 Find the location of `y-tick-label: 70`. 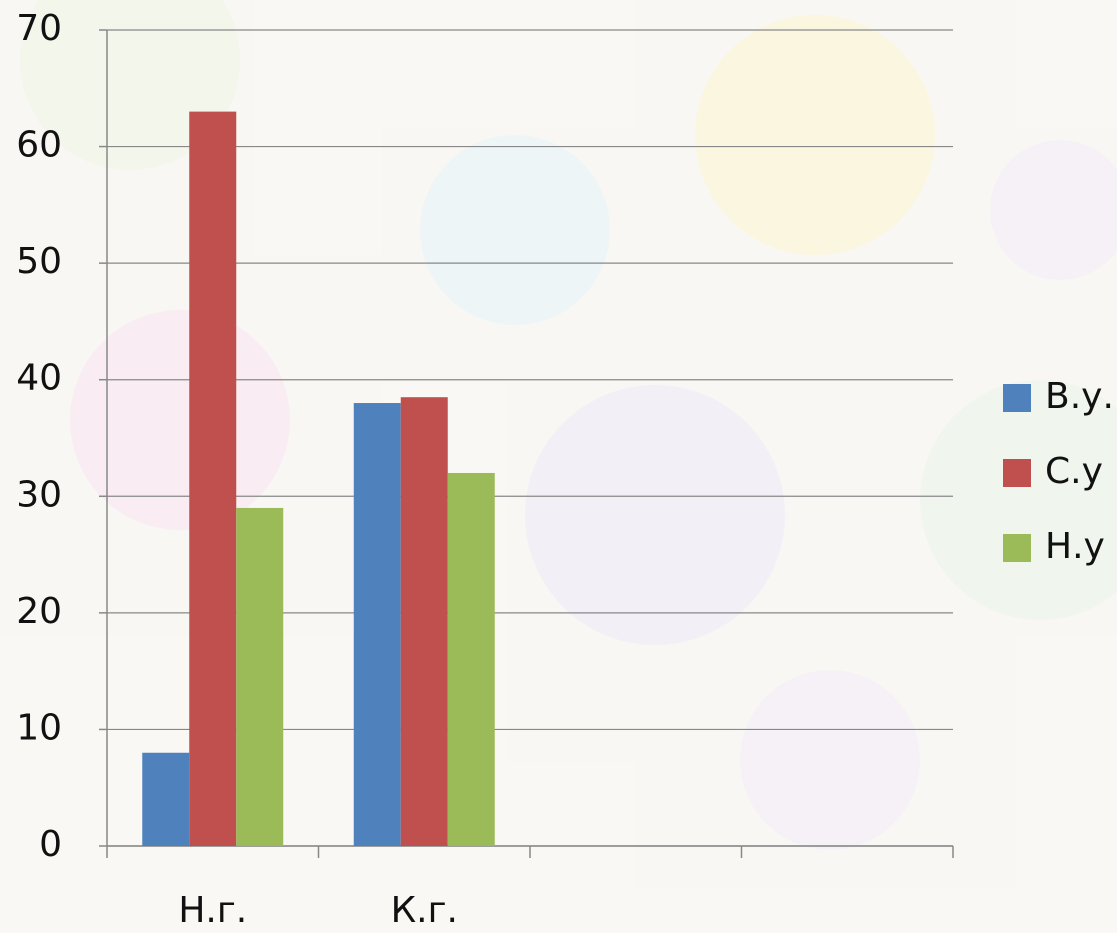

y-tick-label: 70 is located at coordinates (39, 28).